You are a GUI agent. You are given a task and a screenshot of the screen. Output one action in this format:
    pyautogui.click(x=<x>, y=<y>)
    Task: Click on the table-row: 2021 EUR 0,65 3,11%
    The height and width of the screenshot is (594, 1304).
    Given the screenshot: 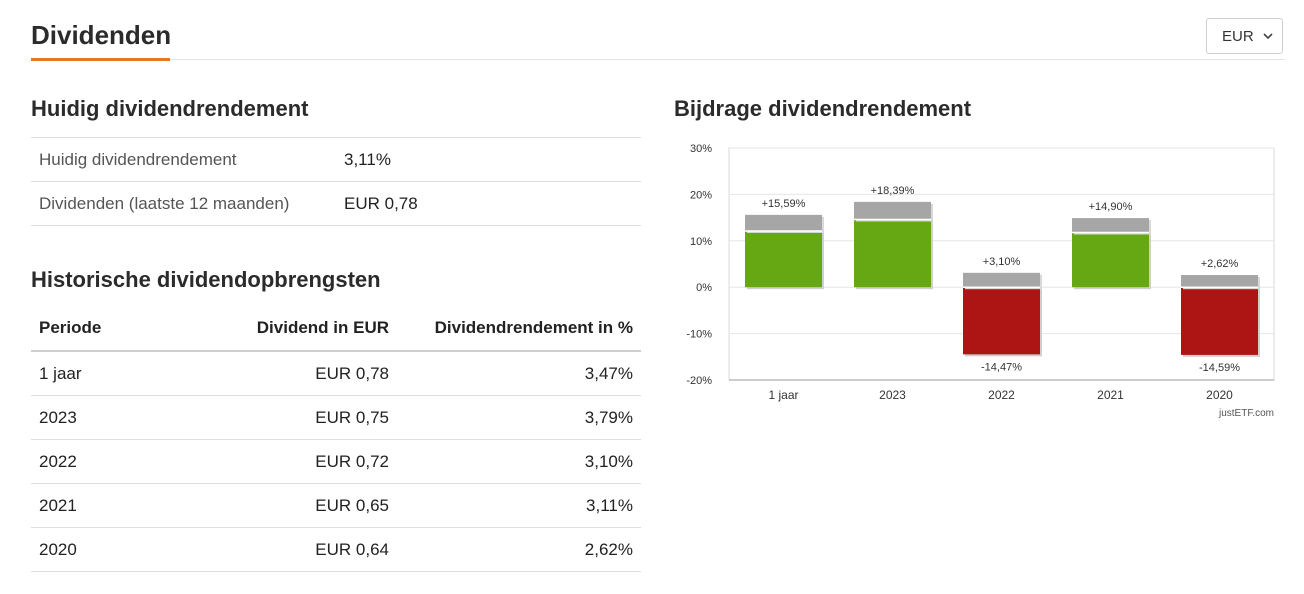 What is the action you would take?
    pyautogui.click(x=336, y=505)
    